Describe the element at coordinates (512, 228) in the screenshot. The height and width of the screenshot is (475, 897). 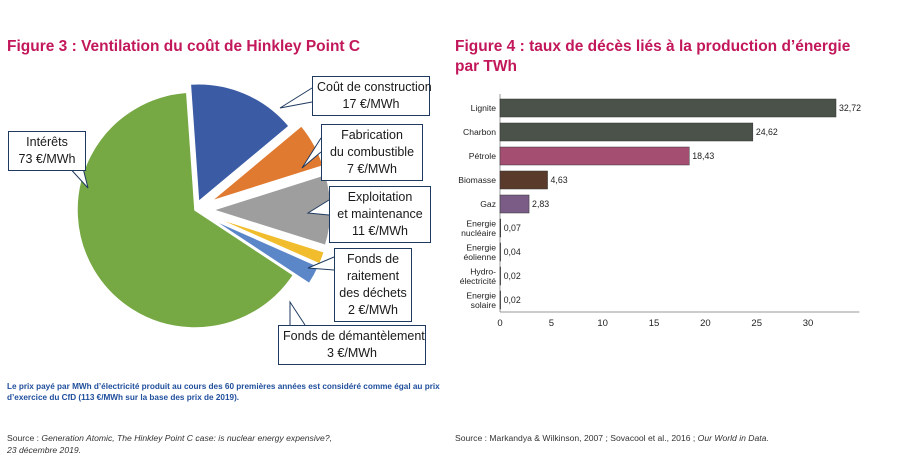
I see `bar-value-label: 0,07` at that location.